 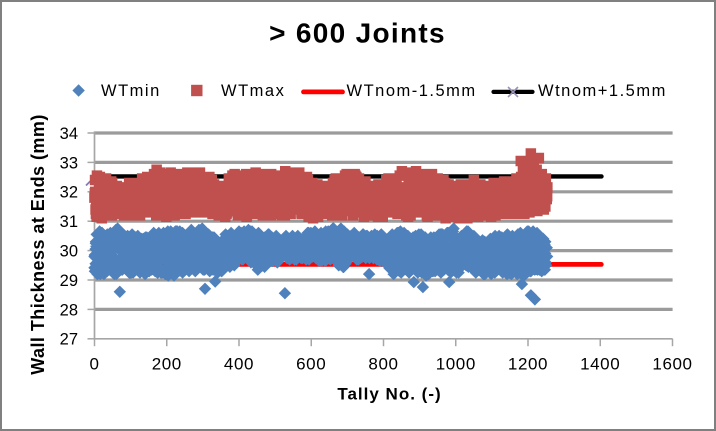 What do you see at coordinates (311, 364) in the screenshot?
I see `svg-text: 600` at bounding box center [311, 364].